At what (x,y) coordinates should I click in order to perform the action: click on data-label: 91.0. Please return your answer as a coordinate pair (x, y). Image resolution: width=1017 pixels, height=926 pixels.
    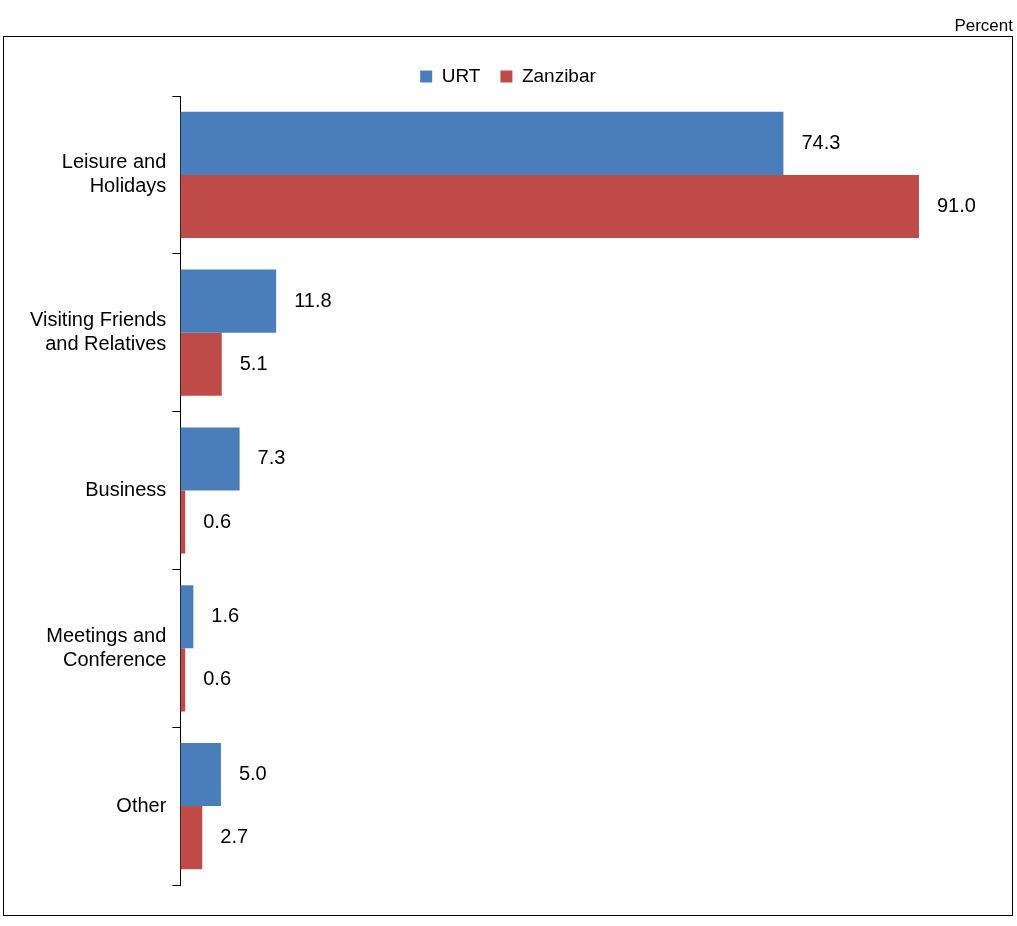
    Looking at the image, I should click on (956, 204).